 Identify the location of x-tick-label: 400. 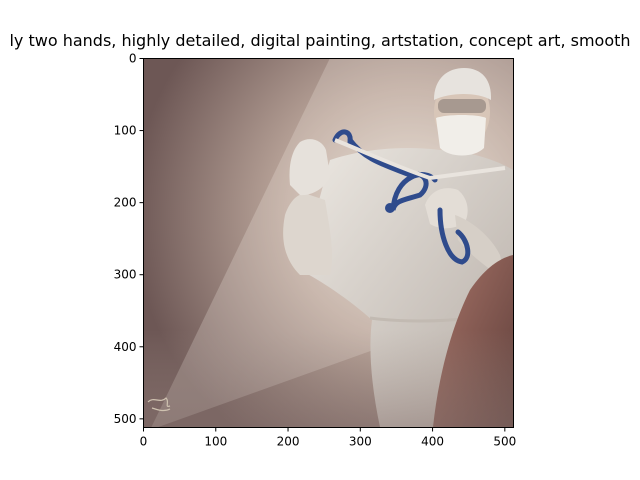
(432, 442).